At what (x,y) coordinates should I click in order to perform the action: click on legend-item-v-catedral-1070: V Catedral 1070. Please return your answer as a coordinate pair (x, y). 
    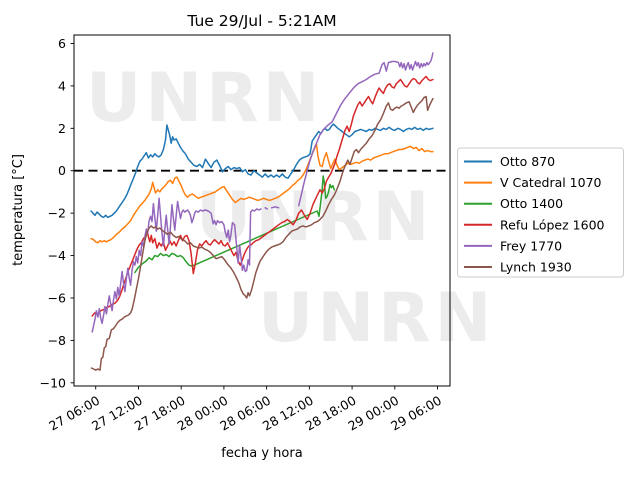
    Looking at the image, I should click on (533, 182).